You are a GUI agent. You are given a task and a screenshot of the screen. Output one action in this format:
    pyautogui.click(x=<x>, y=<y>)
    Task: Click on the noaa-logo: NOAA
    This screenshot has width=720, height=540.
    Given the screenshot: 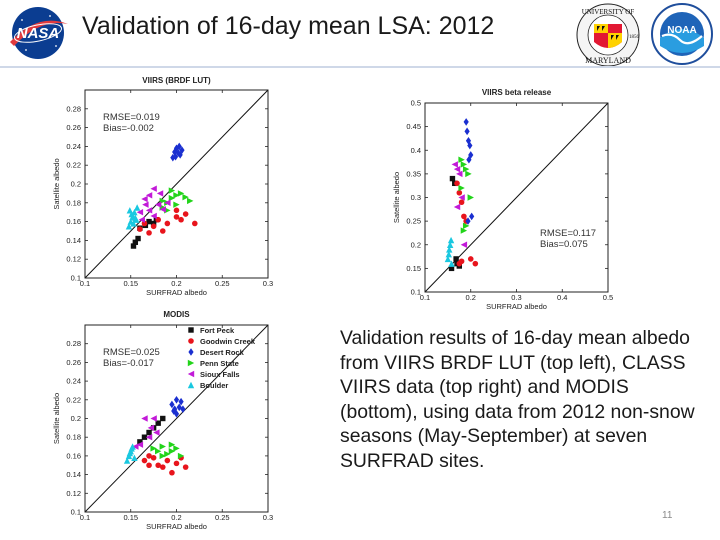 What is the action you would take?
    pyautogui.click(x=682, y=34)
    